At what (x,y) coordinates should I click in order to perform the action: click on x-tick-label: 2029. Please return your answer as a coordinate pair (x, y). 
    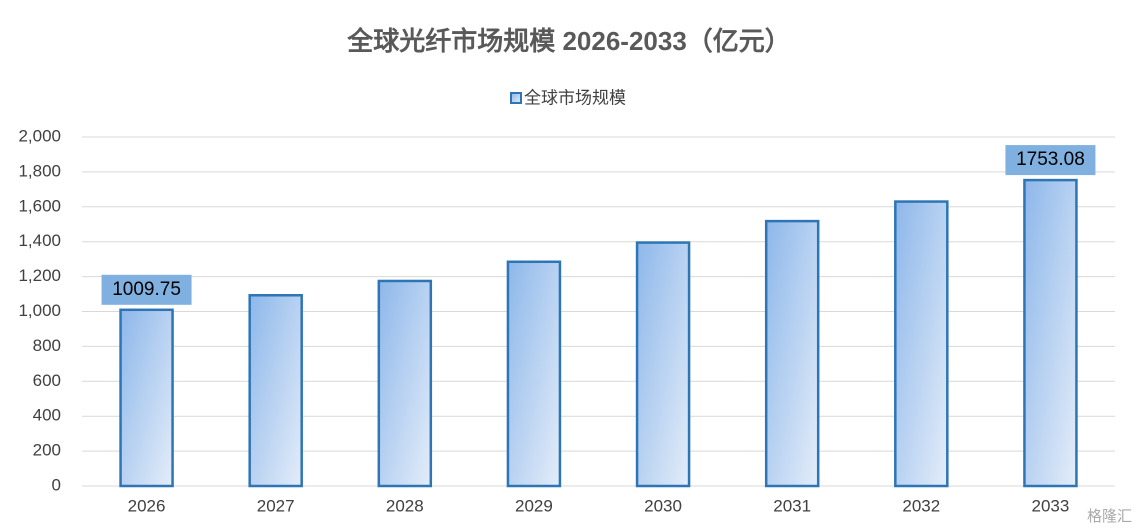
    Looking at the image, I should click on (534, 505).